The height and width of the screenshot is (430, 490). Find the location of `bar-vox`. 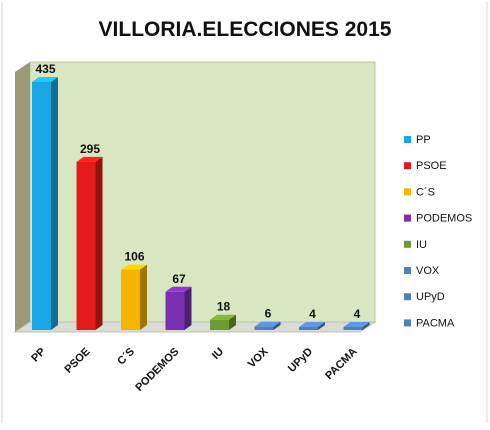

bar-vox is located at coordinates (267, 325).